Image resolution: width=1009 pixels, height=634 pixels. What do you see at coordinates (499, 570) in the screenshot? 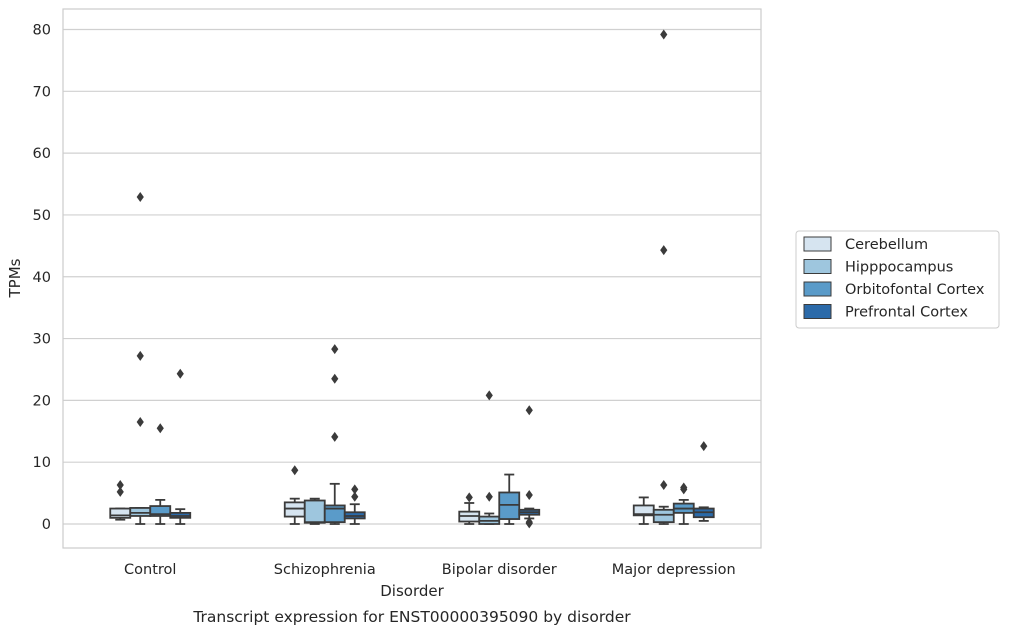
I see `x-tick-label: Bipolar disorder` at bounding box center [499, 570].